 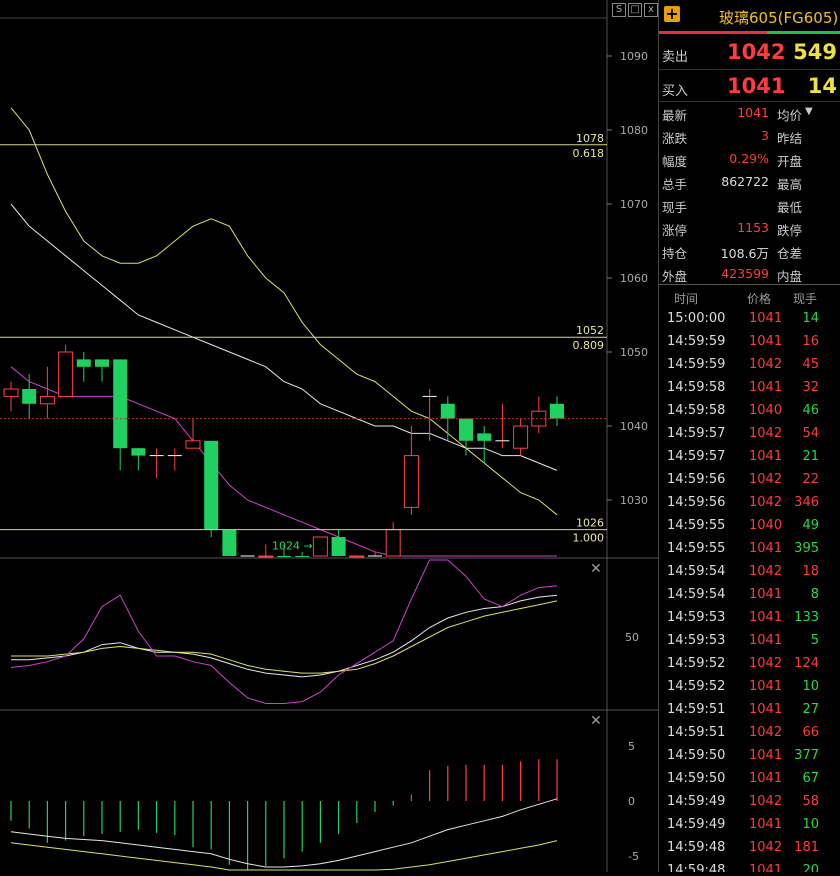 I want to click on tick-time: 14:59:52, so click(x=696, y=686).